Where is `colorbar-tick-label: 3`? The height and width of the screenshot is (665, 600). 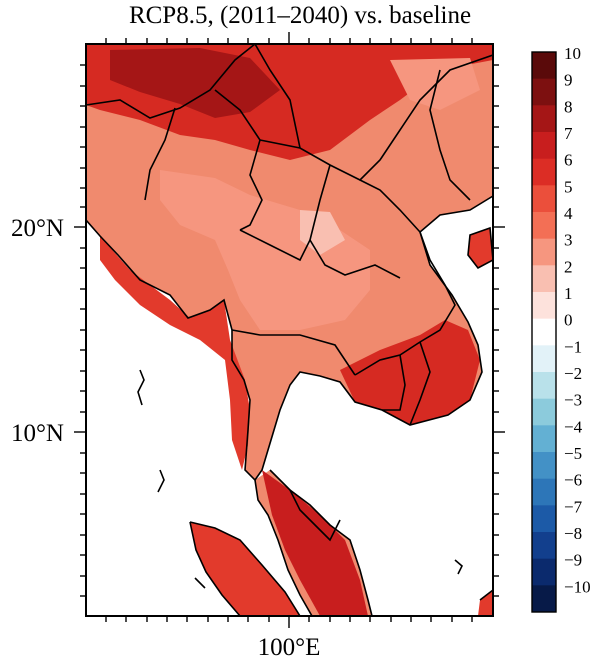
colorbar-tick-label: 3 is located at coordinates (568, 240).